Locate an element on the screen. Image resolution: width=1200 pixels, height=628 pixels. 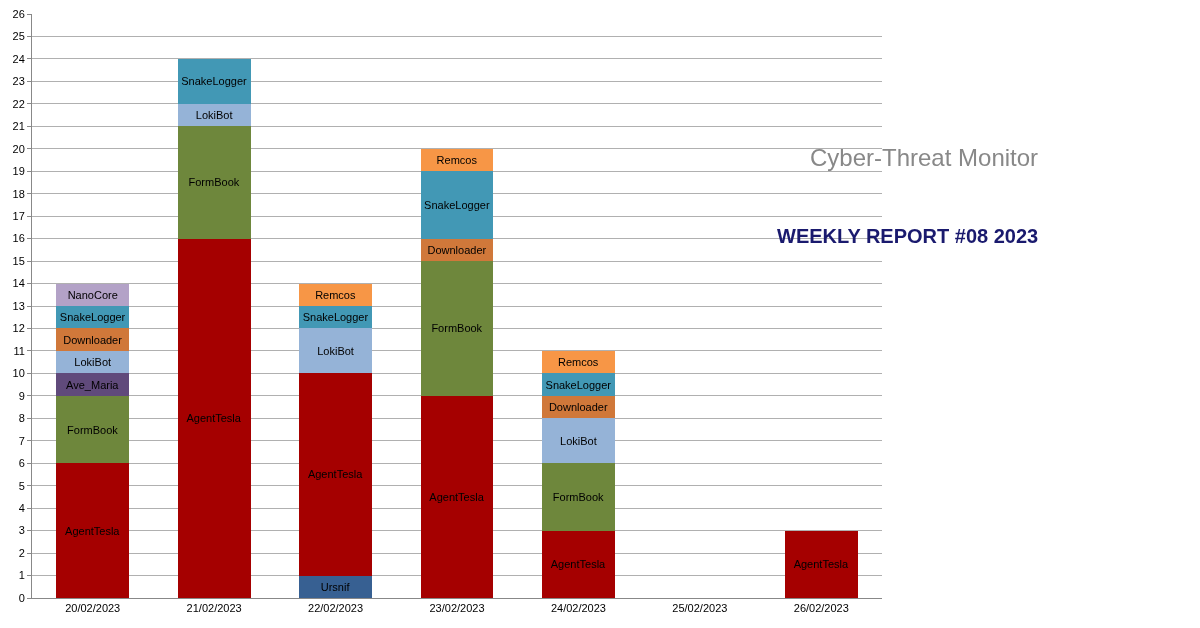
text: WEEKLY REPORT #08 2023 is located at coordinates (908, 236).